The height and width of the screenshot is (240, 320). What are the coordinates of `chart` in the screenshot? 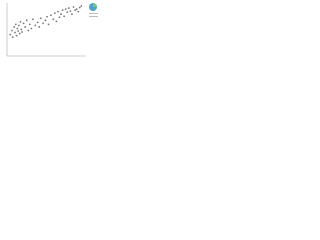 It's located at (50, 30).